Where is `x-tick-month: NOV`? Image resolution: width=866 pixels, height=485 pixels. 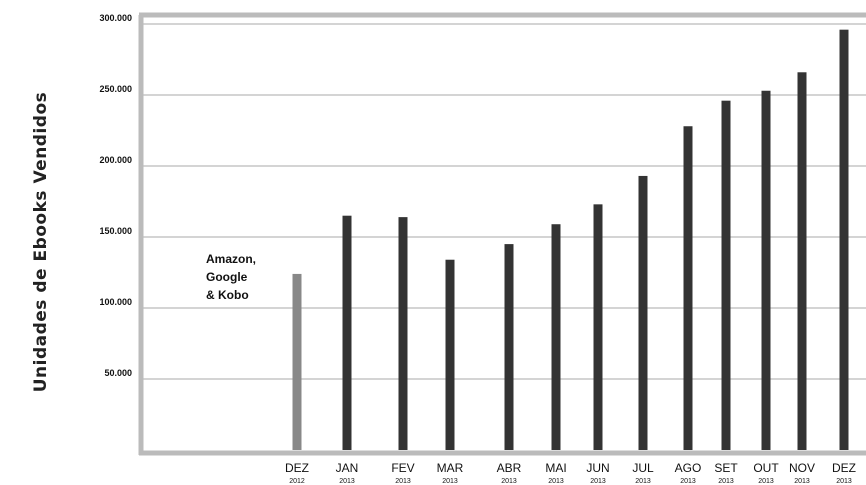
x-tick-month: NOV is located at coordinates (802, 468).